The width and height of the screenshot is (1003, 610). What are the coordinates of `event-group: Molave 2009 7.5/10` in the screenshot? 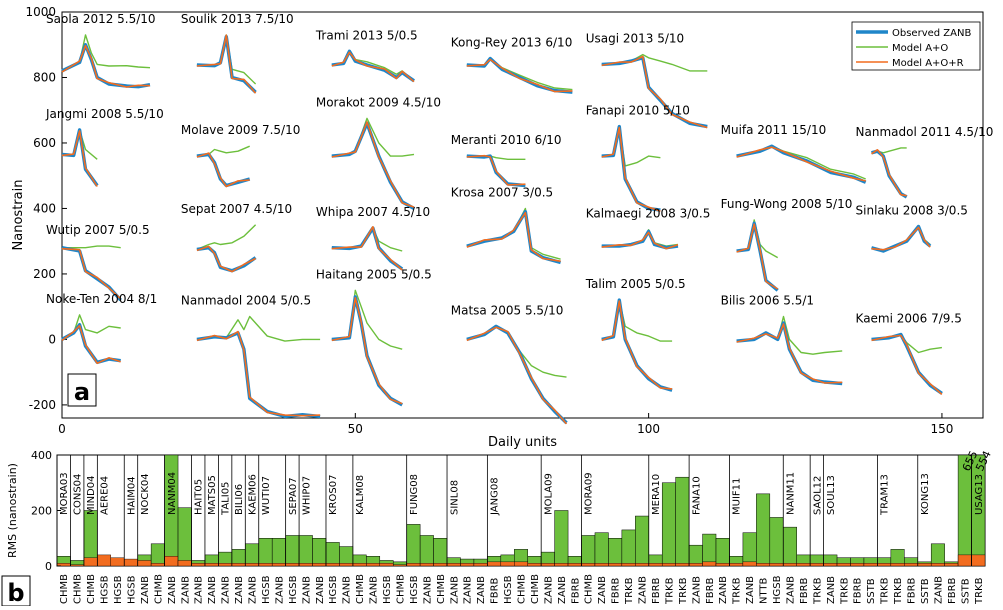 It's located at (240, 155).